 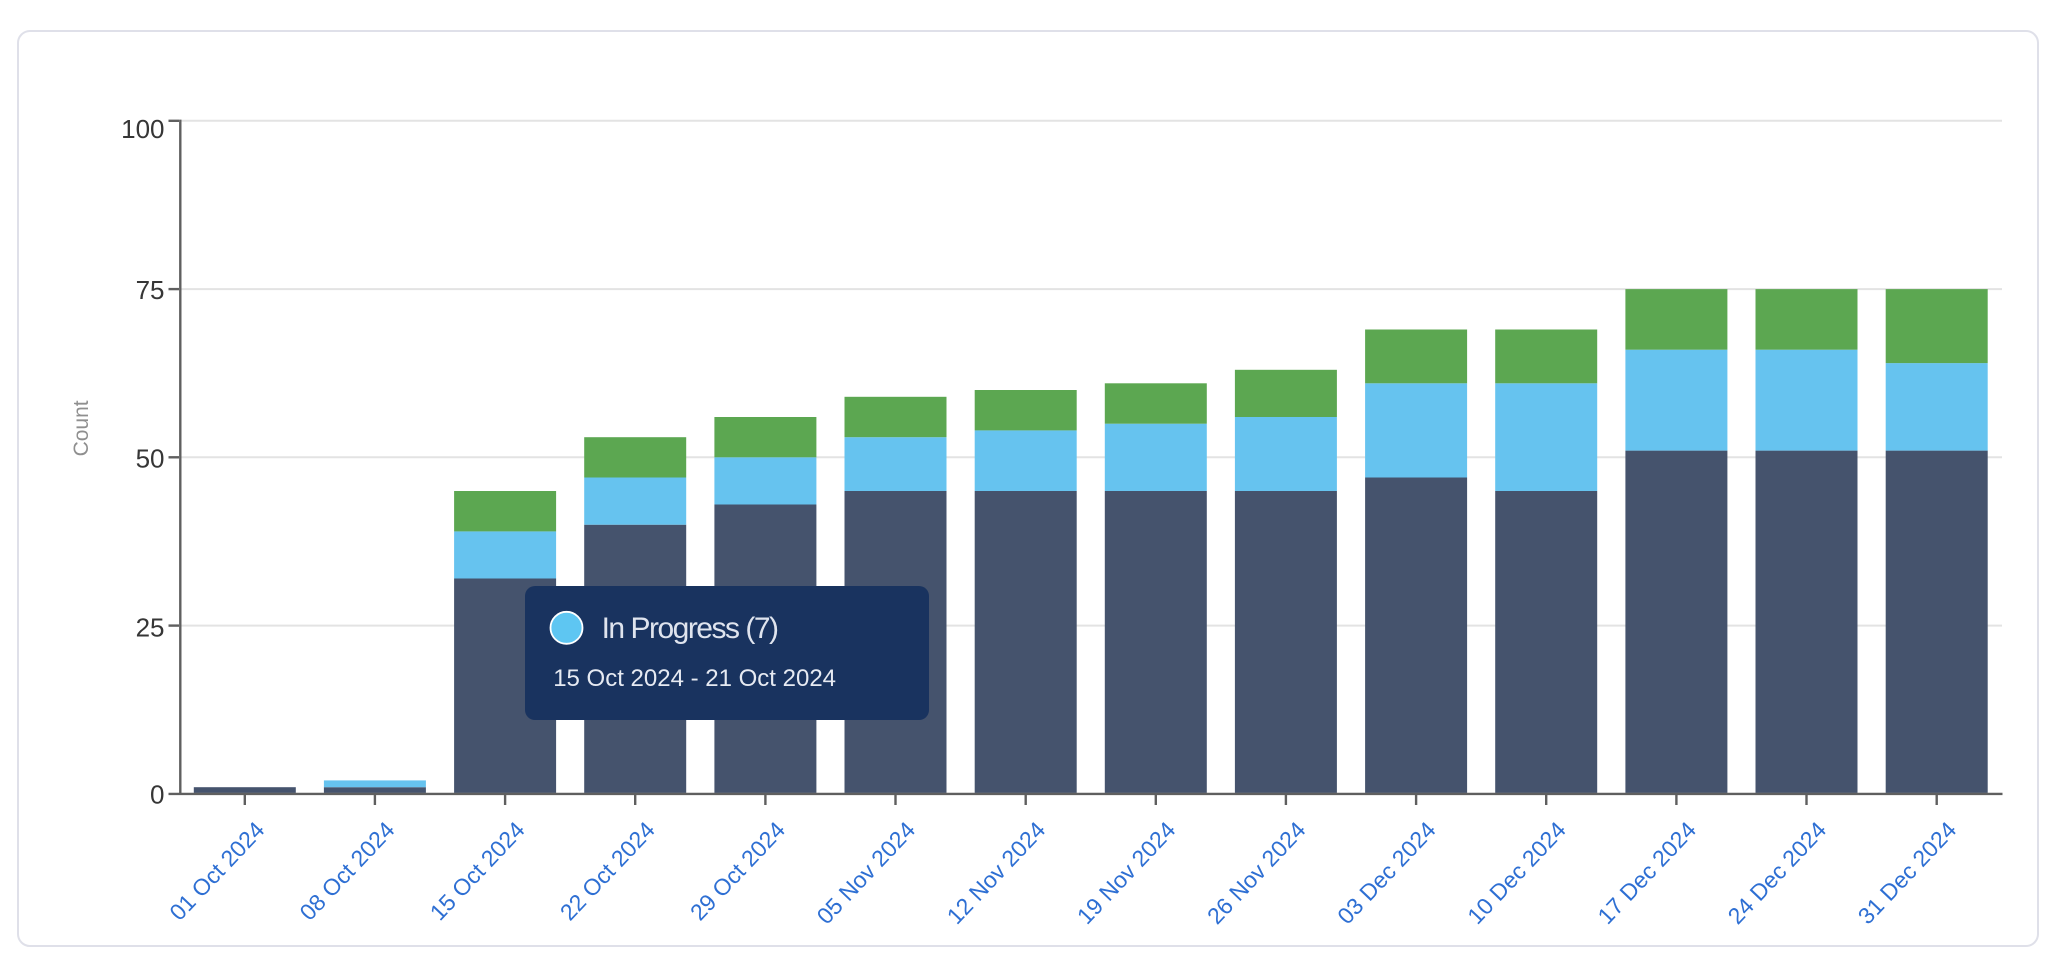 I want to click on svg-text: 25, so click(x=150, y=627).